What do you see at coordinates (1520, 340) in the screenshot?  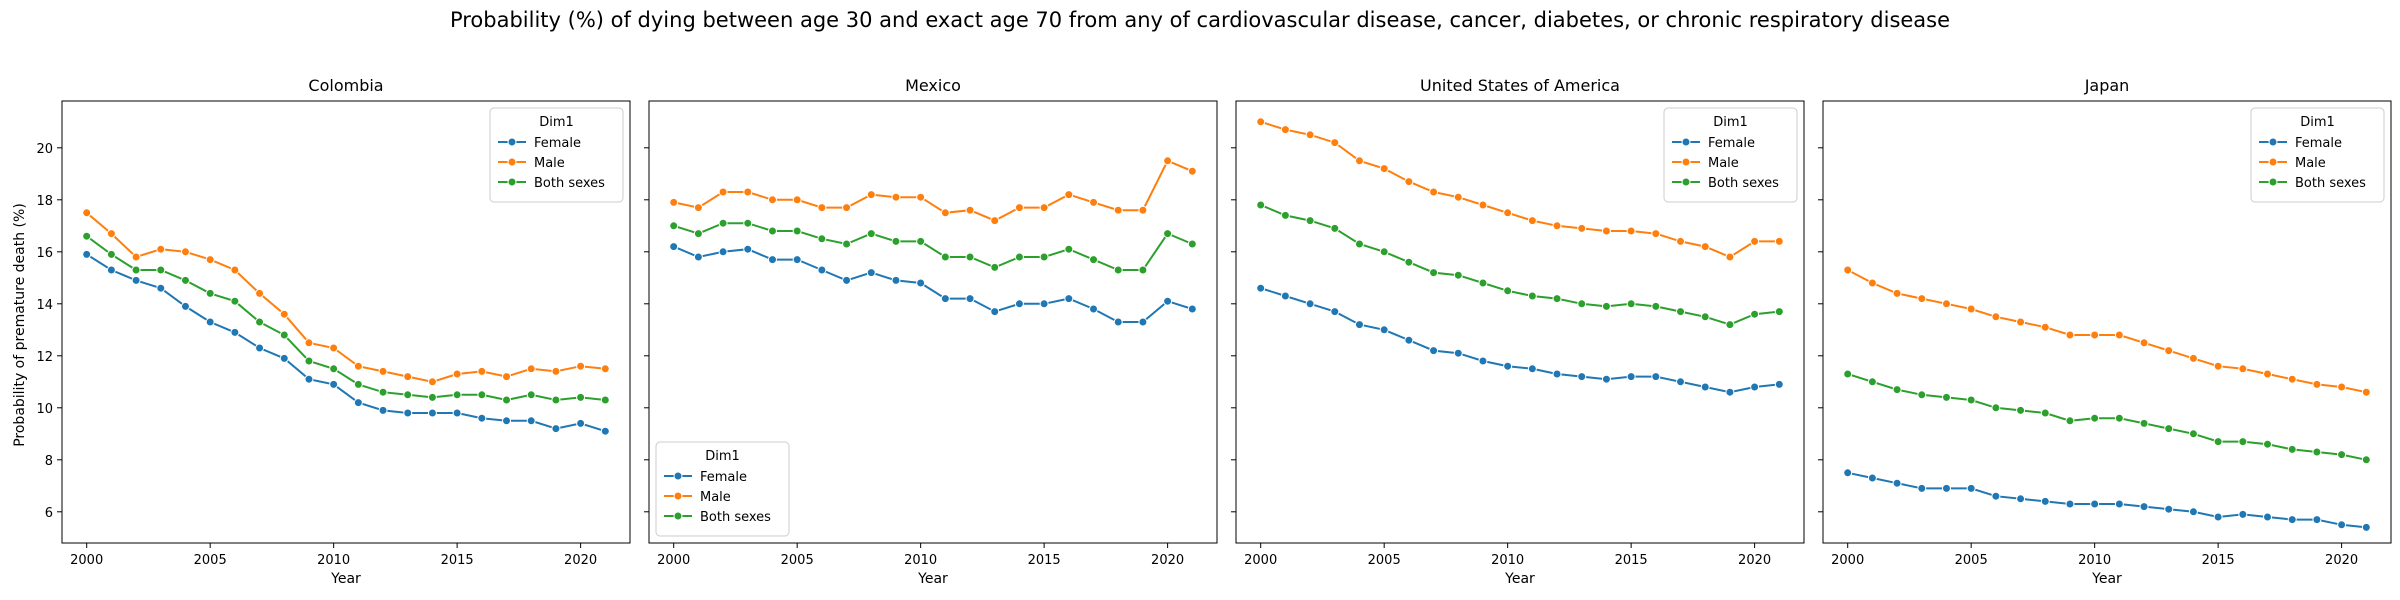 I see `series-line-female` at bounding box center [1520, 340].